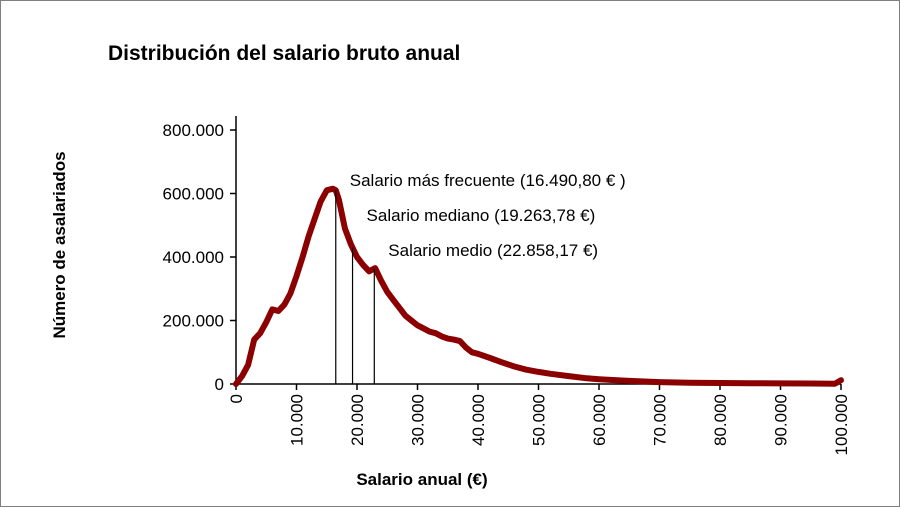 The image size is (900, 507). I want to click on y-tick-label: 0, so click(219, 384).